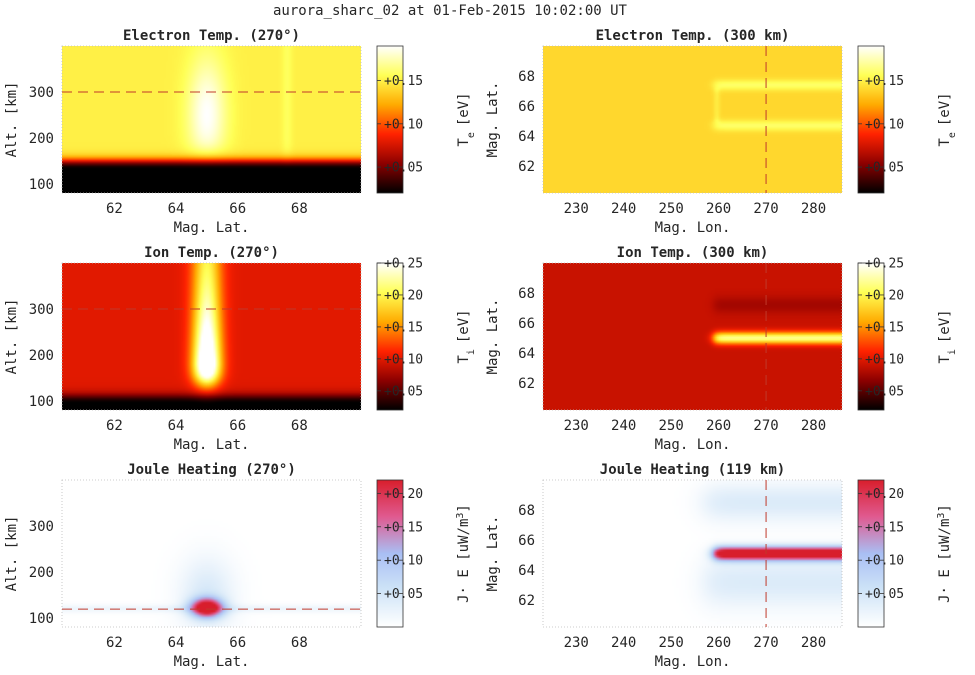 The image size is (975, 675). I want to click on panel-title: Electron Temp. (300 km), so click(693, 36).